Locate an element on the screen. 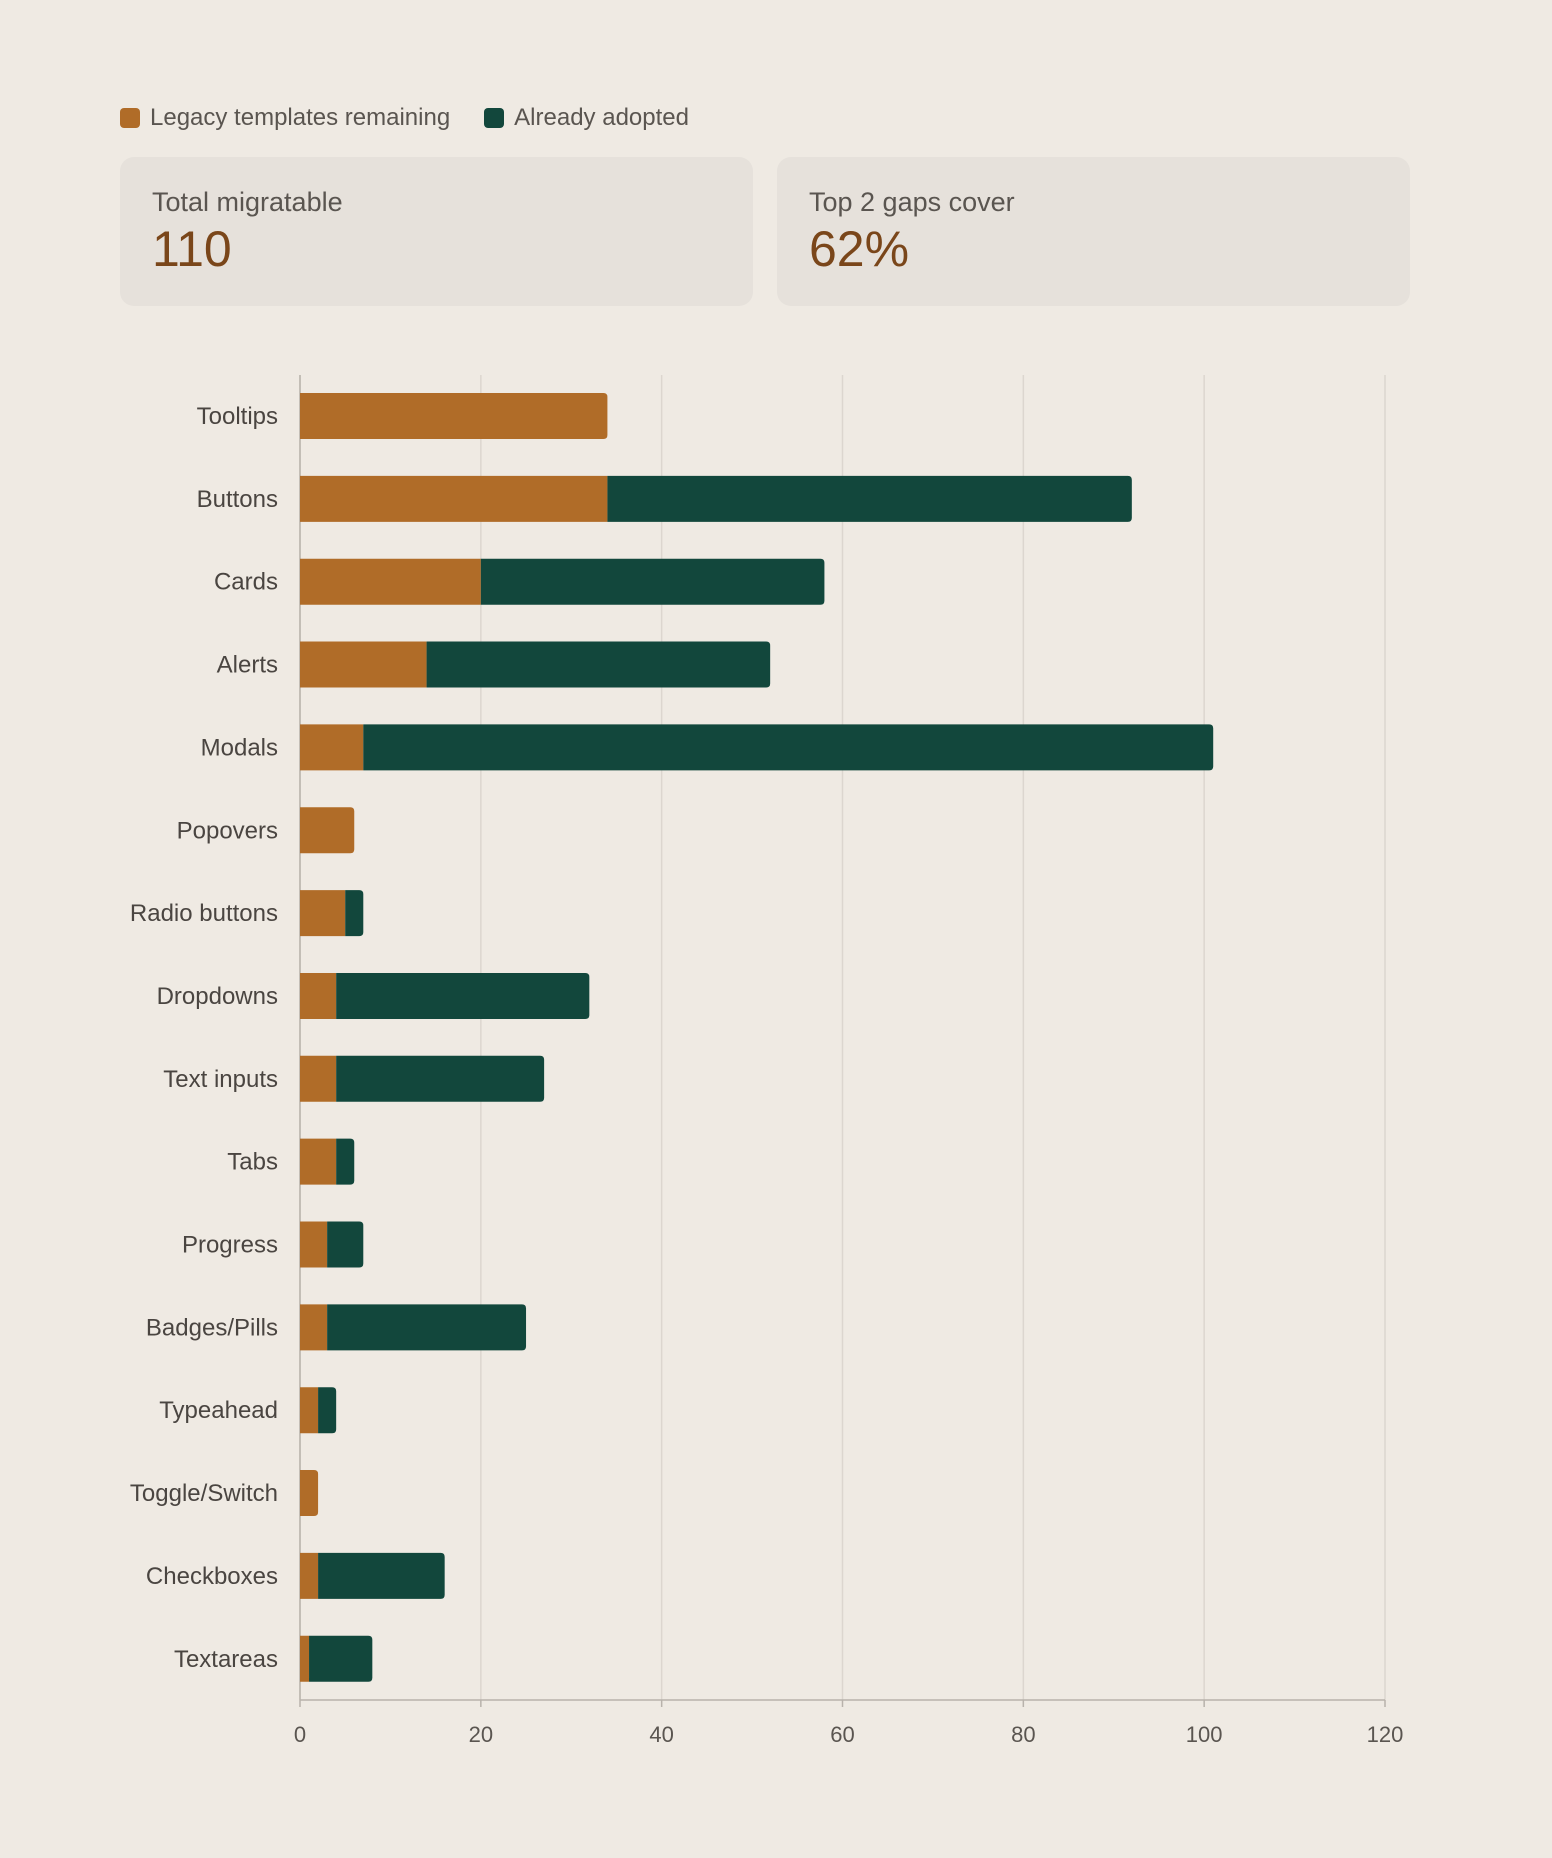 This screenshot has width=1552, height=1858. bar-buttons-adopted is located at coordinates (869, 498).